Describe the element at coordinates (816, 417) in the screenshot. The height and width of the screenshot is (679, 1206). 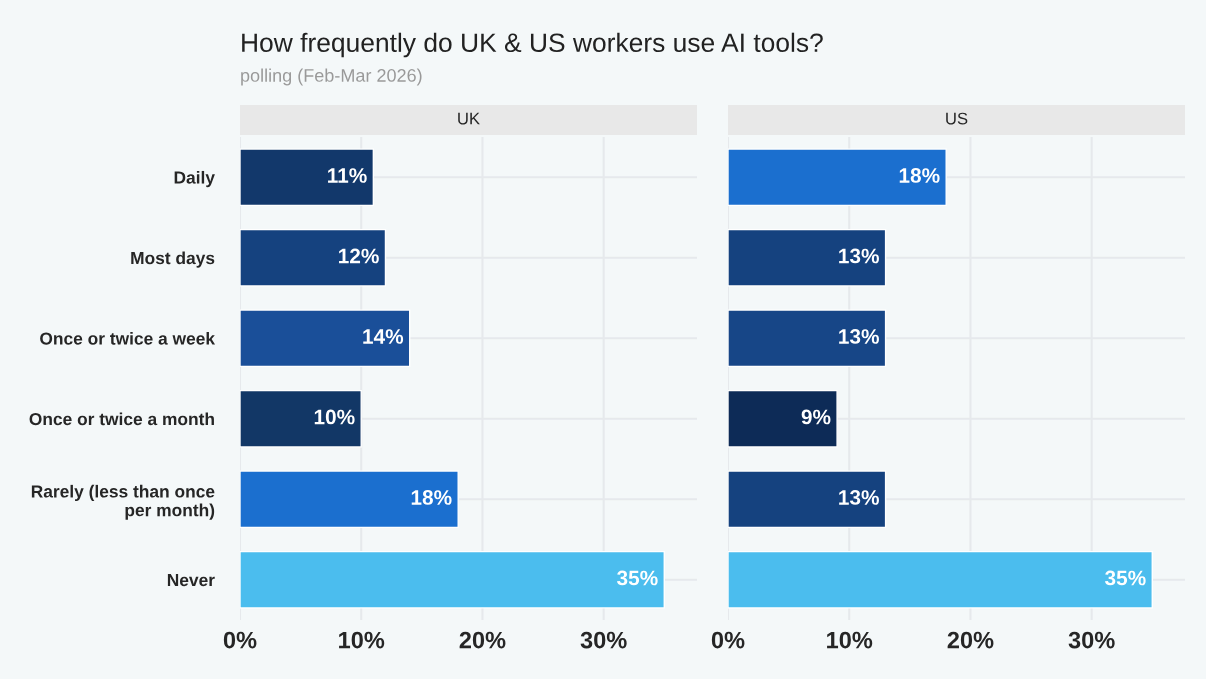
I see `data-label: 9%` at that location.